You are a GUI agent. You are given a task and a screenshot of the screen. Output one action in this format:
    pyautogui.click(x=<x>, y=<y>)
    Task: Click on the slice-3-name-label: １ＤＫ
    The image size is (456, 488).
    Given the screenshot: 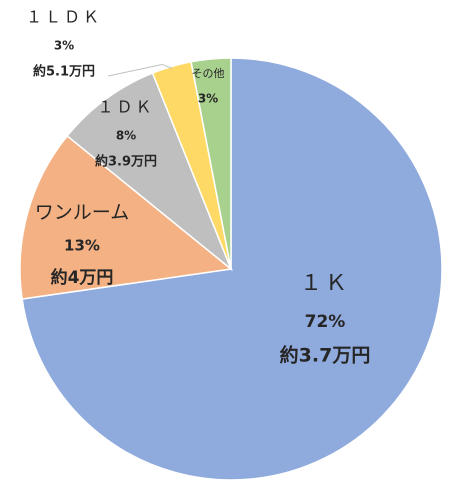 What is the action you would take?
    pyautogui.click(x=125, y=107)
    